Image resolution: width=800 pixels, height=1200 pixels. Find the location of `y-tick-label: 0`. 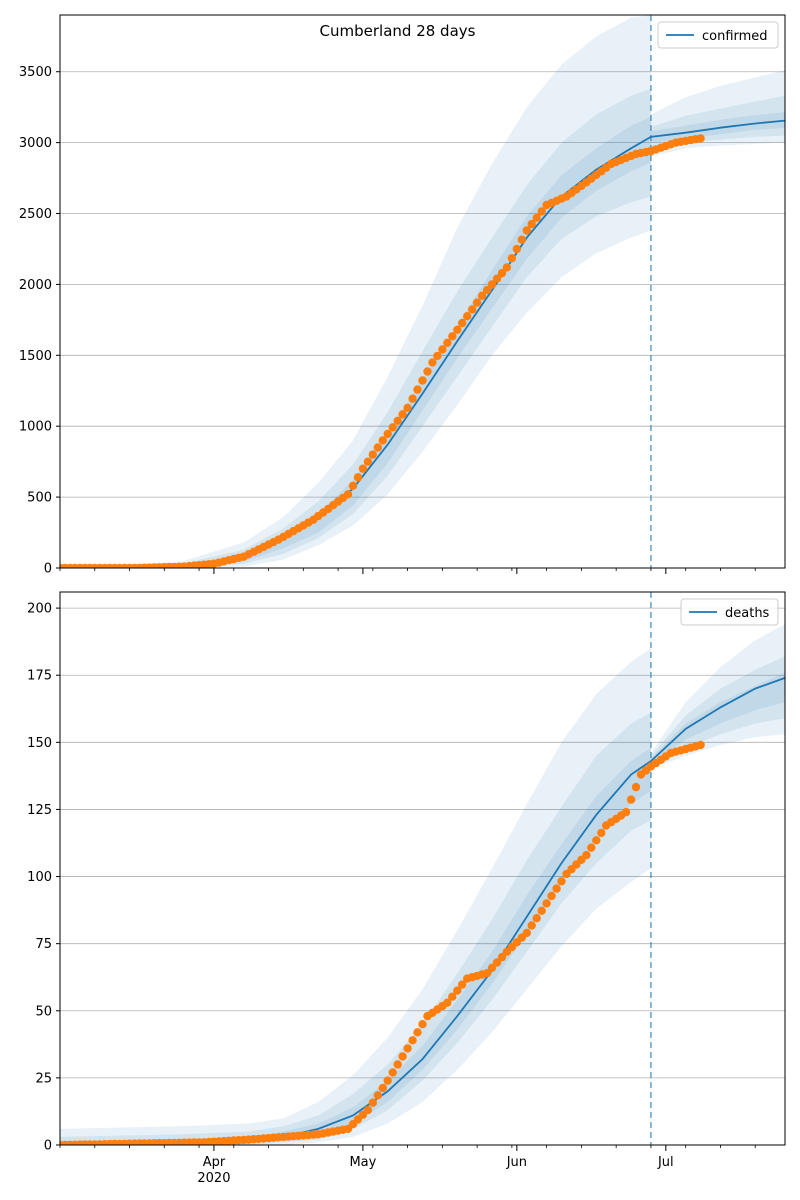

y-tick-label: 0 is located at coordinates (48, 1146).